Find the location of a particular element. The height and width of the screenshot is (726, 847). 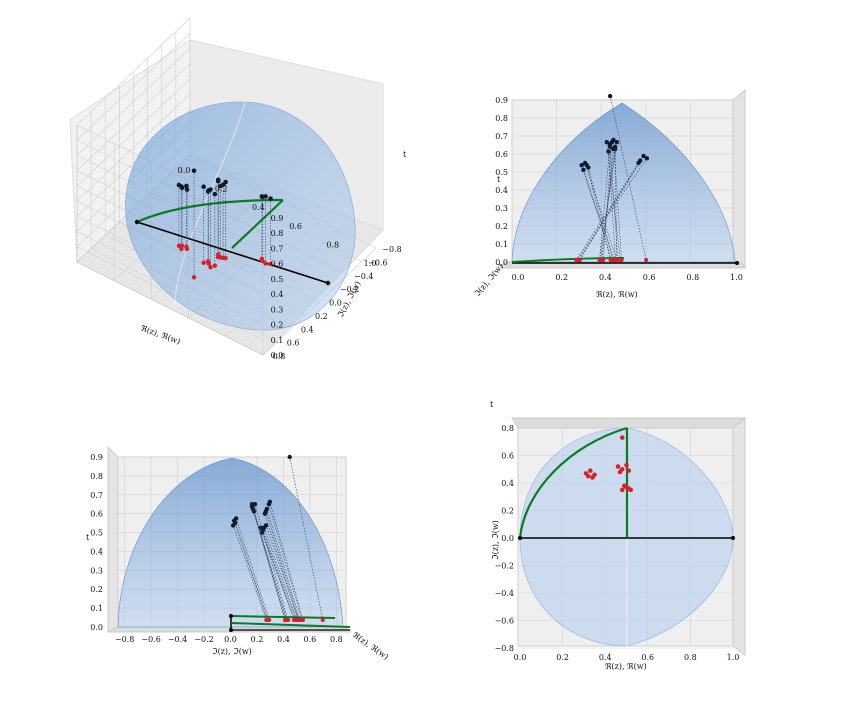

perspective-zlabel: t is located at coordinates (405, 154).